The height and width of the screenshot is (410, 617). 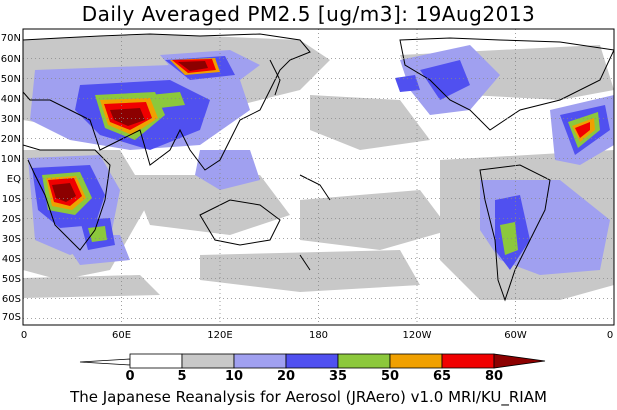 I want to click on colorbar-tick: 50, so click(x=390, y=376).